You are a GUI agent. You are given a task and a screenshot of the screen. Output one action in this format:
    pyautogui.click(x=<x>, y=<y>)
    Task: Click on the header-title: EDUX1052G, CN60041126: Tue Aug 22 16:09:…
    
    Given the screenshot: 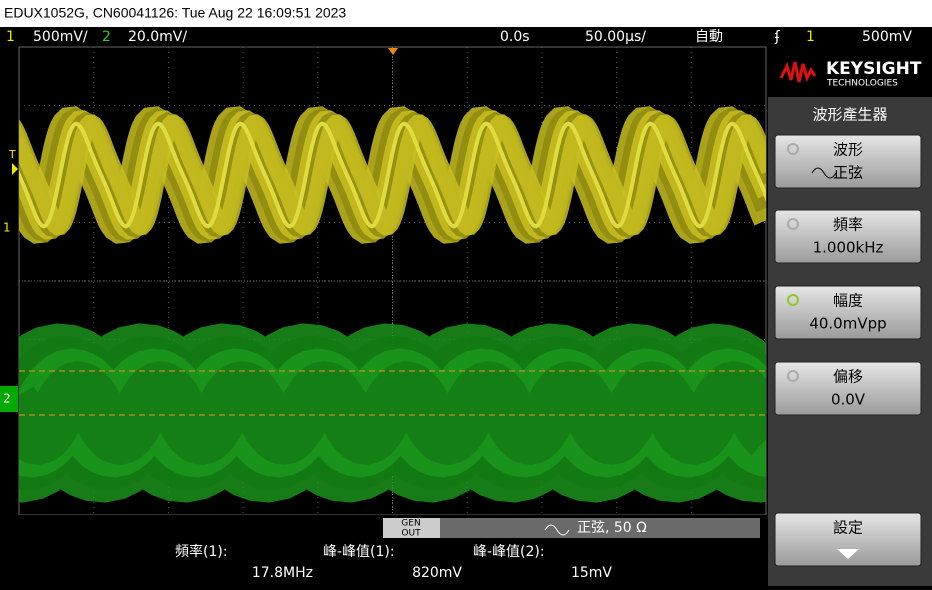 What is the action you would take?
    pyautogui.click(x=175, y=13)
    